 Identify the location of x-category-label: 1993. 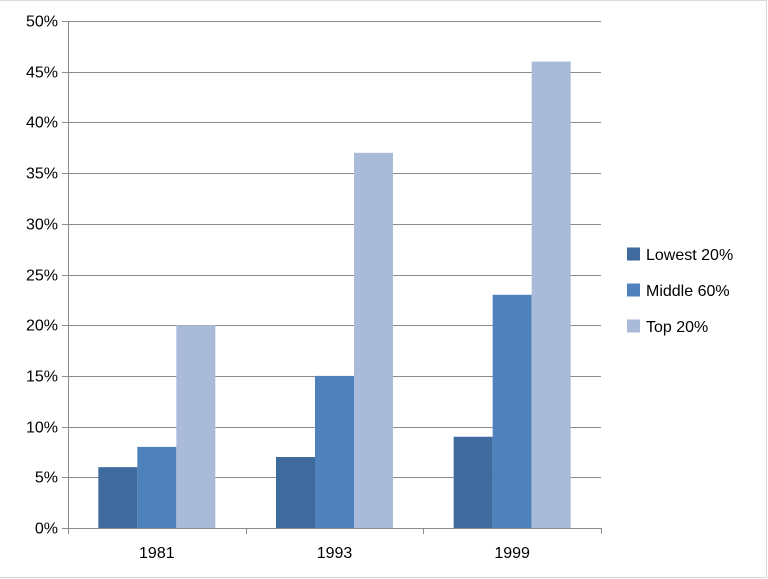
(335, 553).